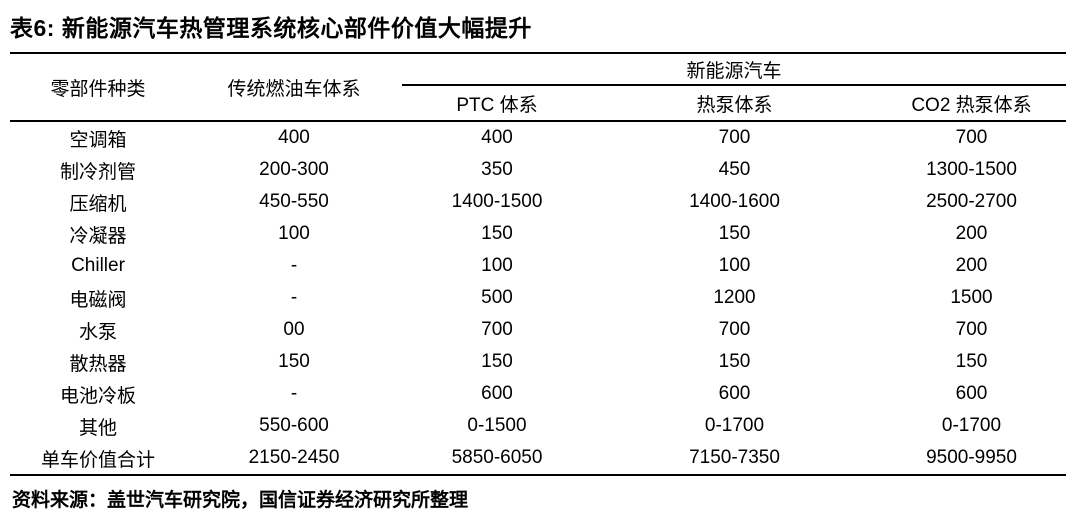 The height and width of the screenshot is (528, 1080). I want to click on cell-value: 0-1500, so click(497, 425).